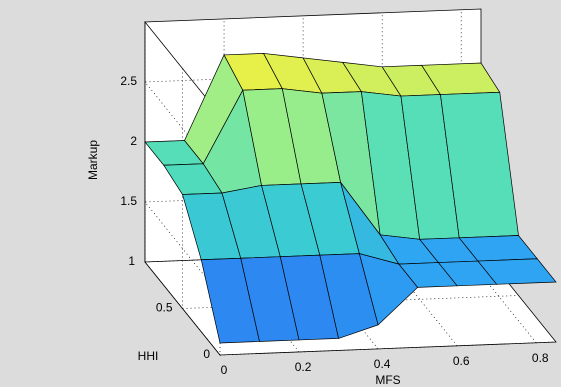  I want to click on y-axis-label: HHI, so click(148, 356).